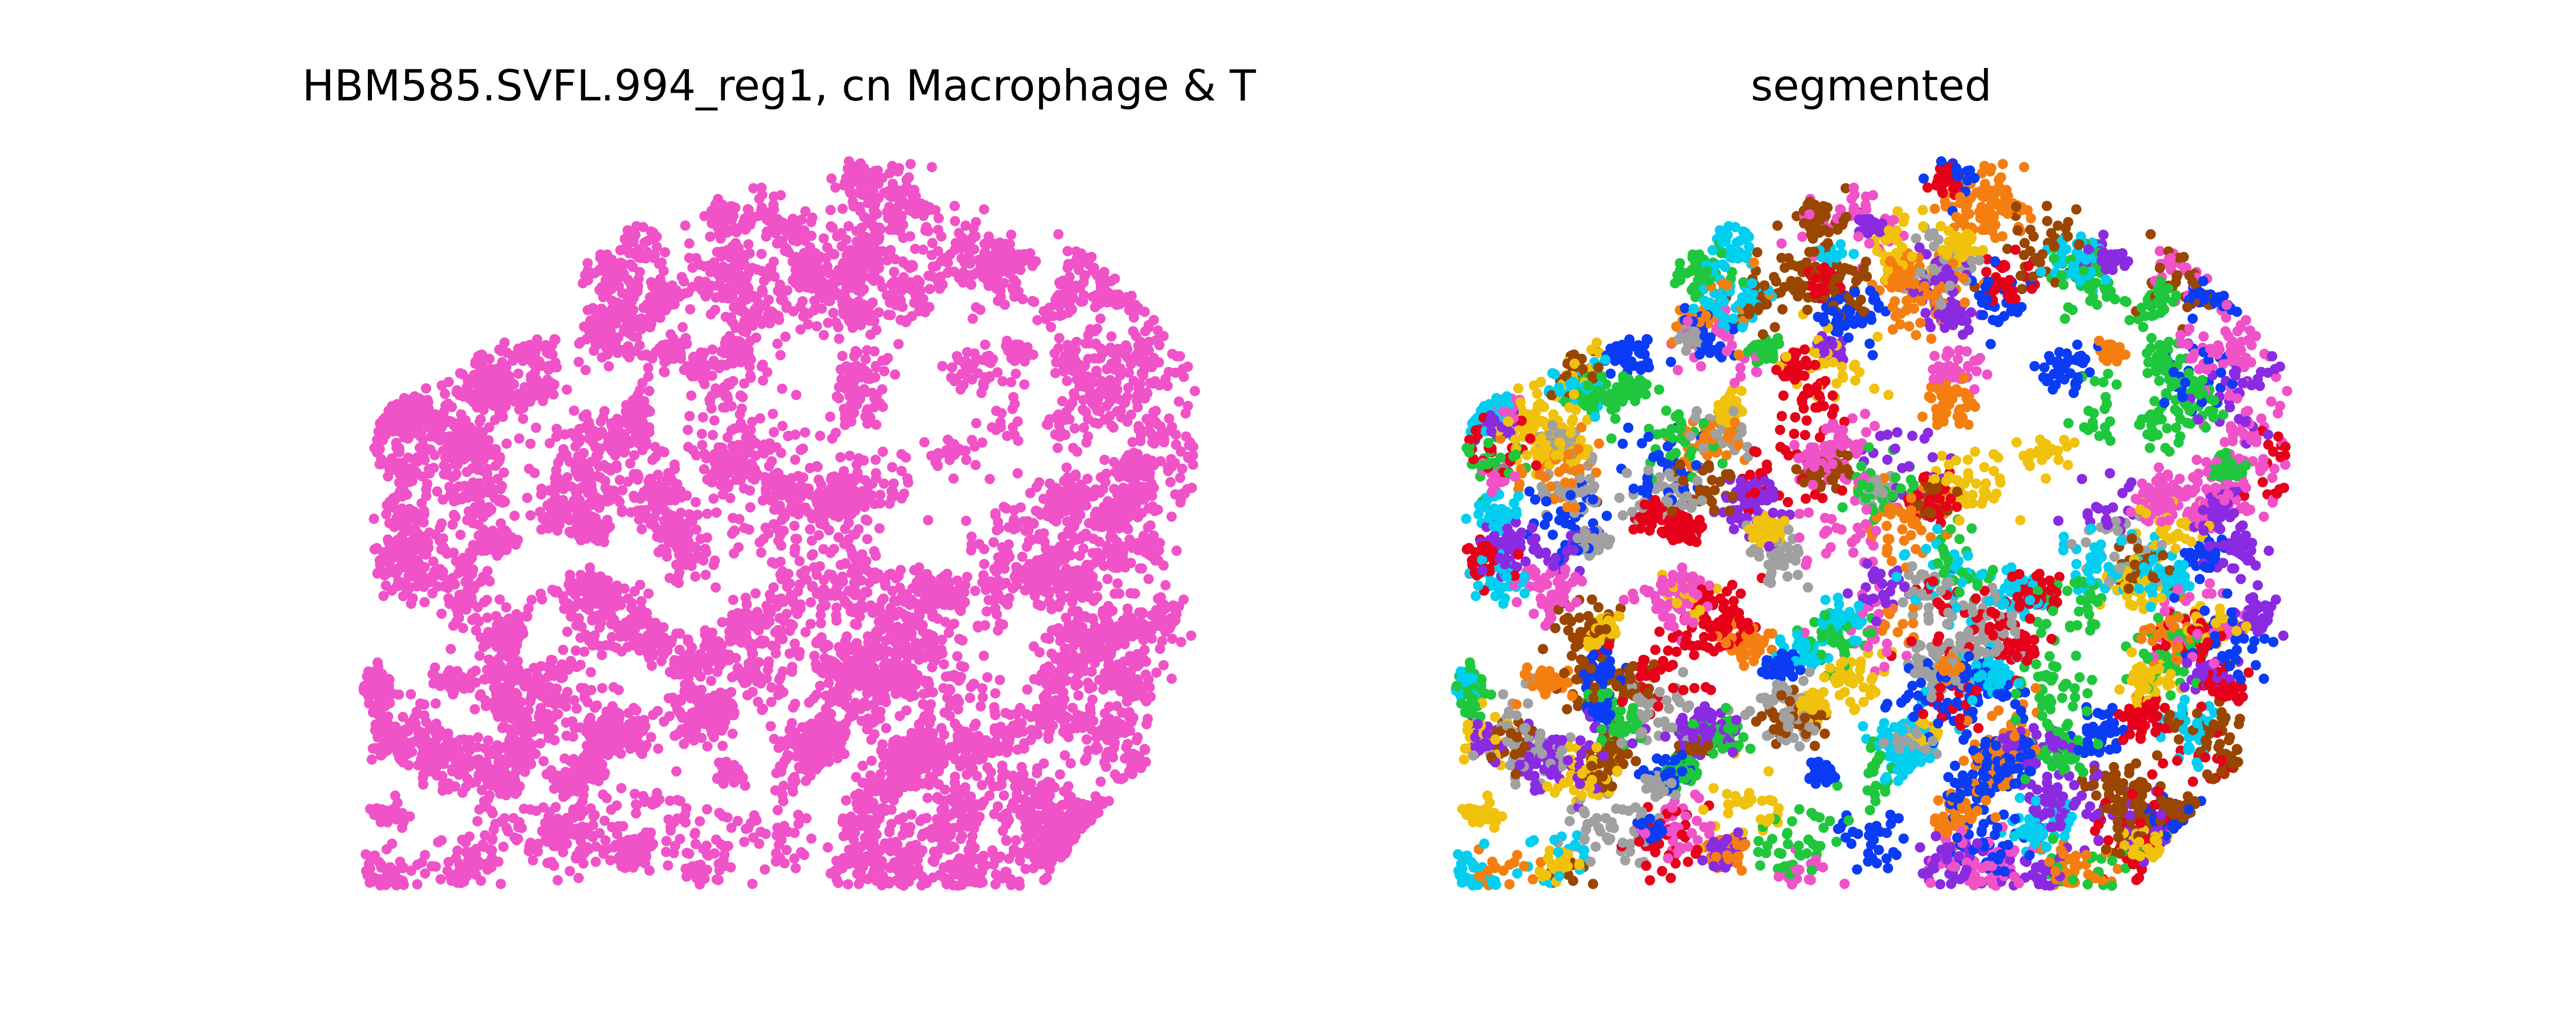 Image resolution: width=2576 pixels, height=1030 pixels. I want to click on right-panel-title: segmented, so click(1871, 86).